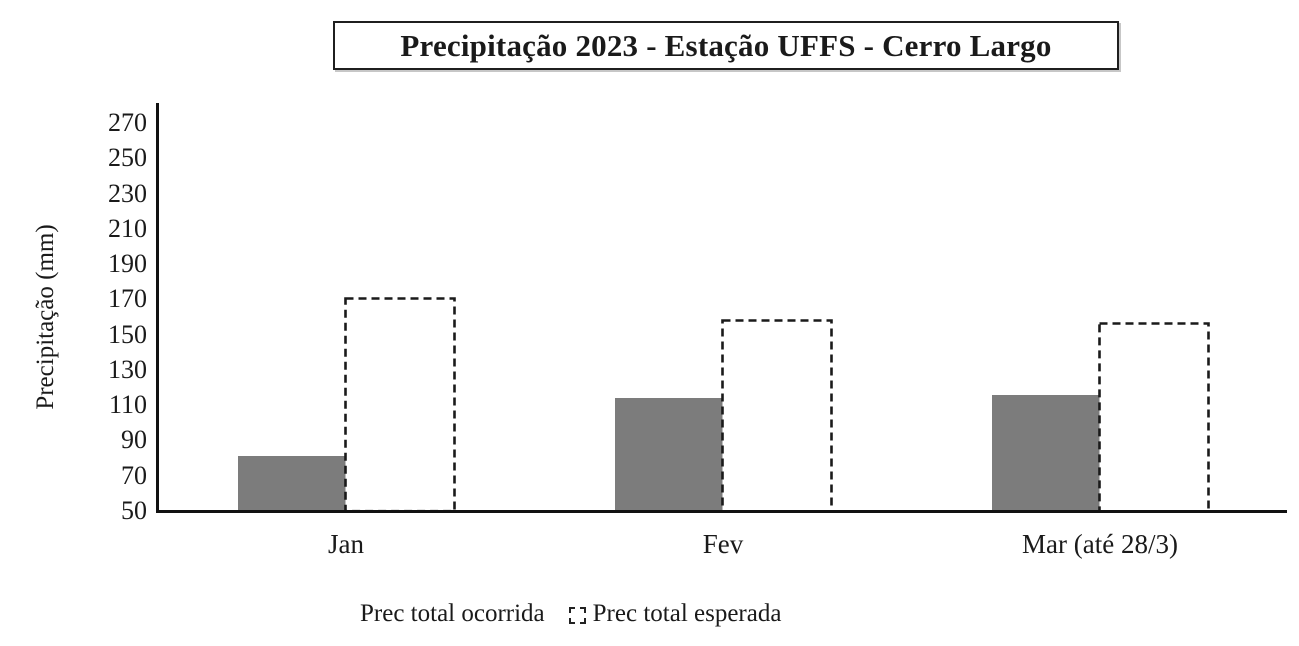  What do you see at coordinates (134, 510) in the screenshot?
I see `y-tick-label: 50` at bounding box center [134, 510].